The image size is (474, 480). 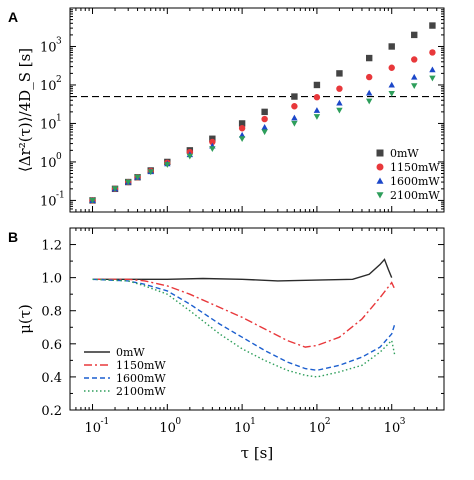 I want to click on legend-entry-label: 1150mW, so click(x=415, y=167).